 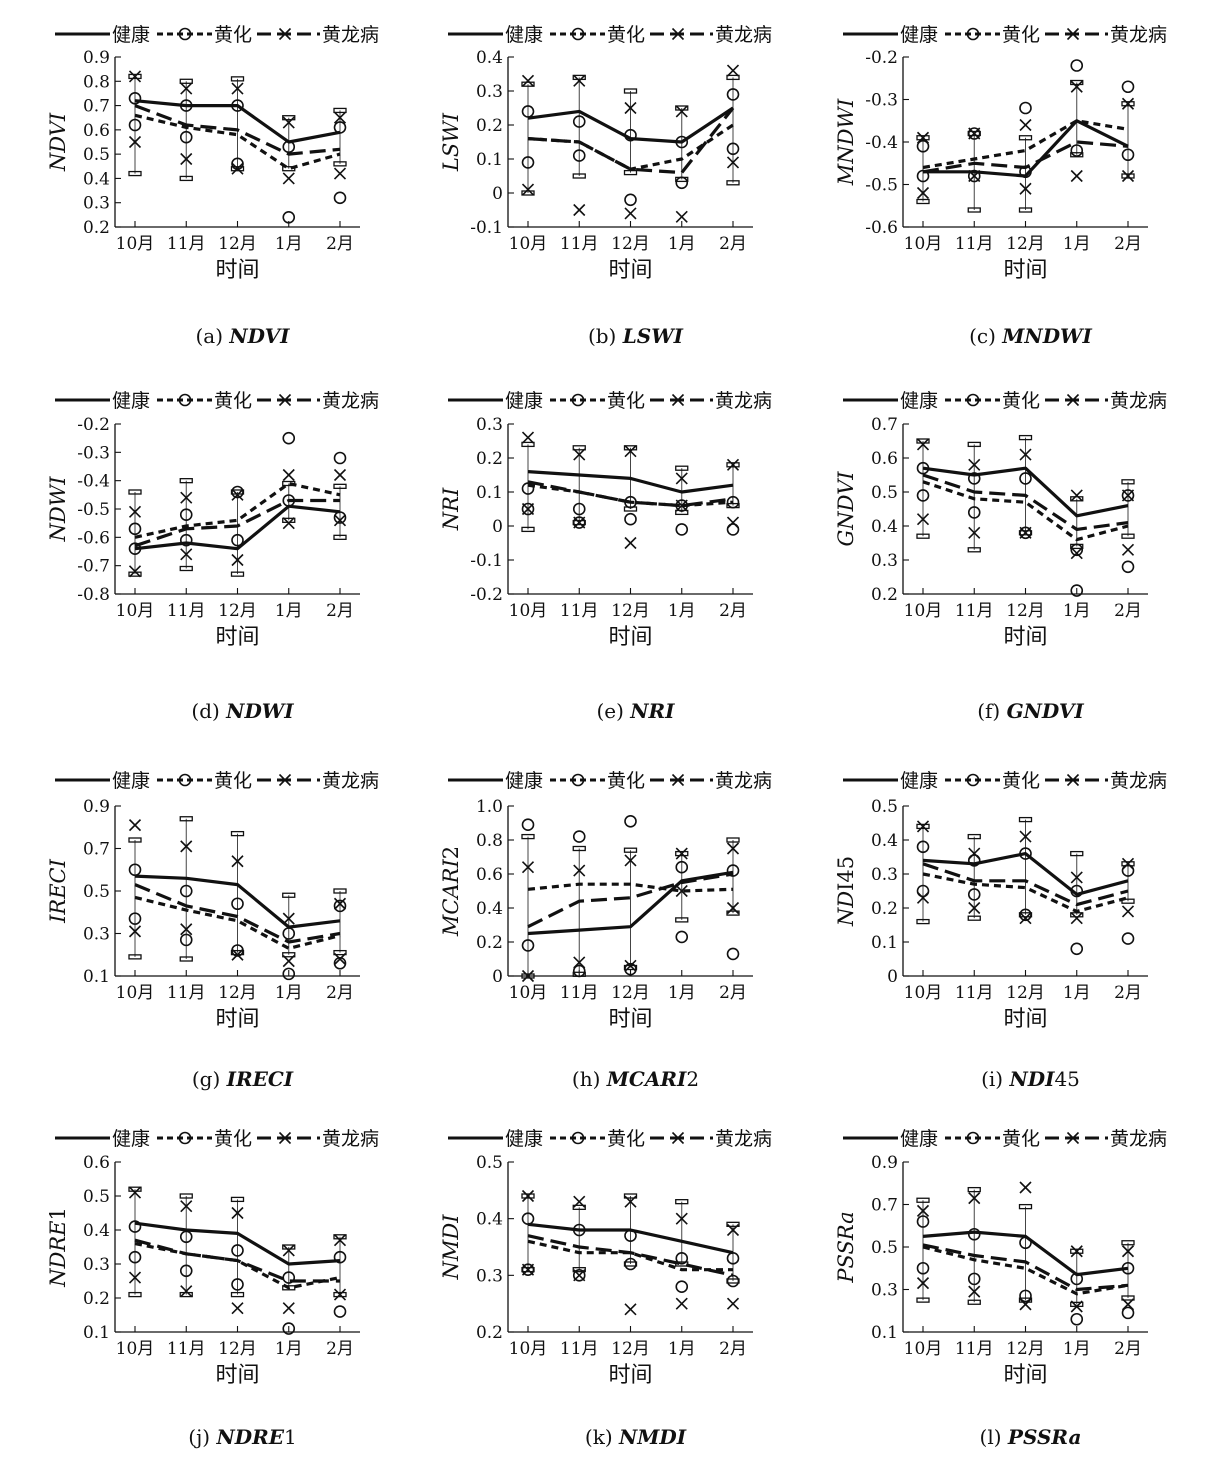 I want to click on panel-caption: (e) NRI, so click(x=635, y=711).